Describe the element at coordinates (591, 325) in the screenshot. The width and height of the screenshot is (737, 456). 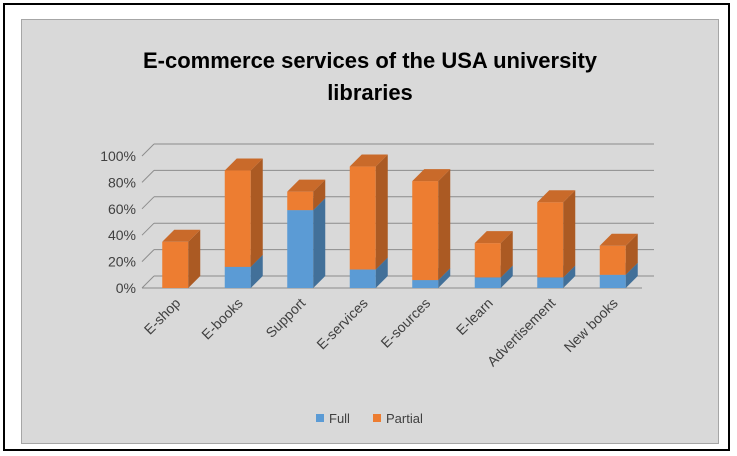
I see `x-tick-label: New books` at that location.